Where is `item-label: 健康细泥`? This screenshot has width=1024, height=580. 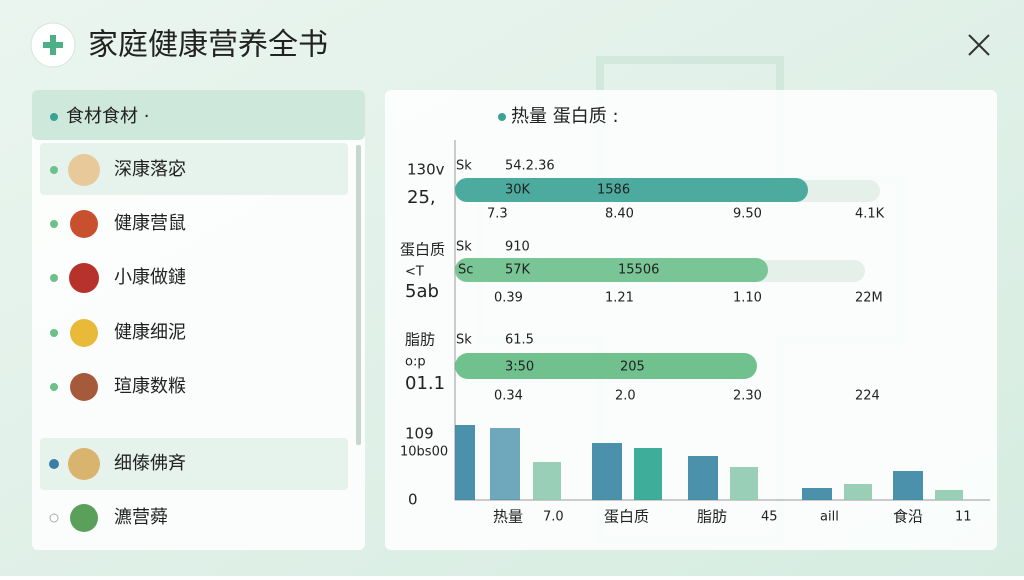
item-label: 健康细泥 is located at coordinates (150, 332).